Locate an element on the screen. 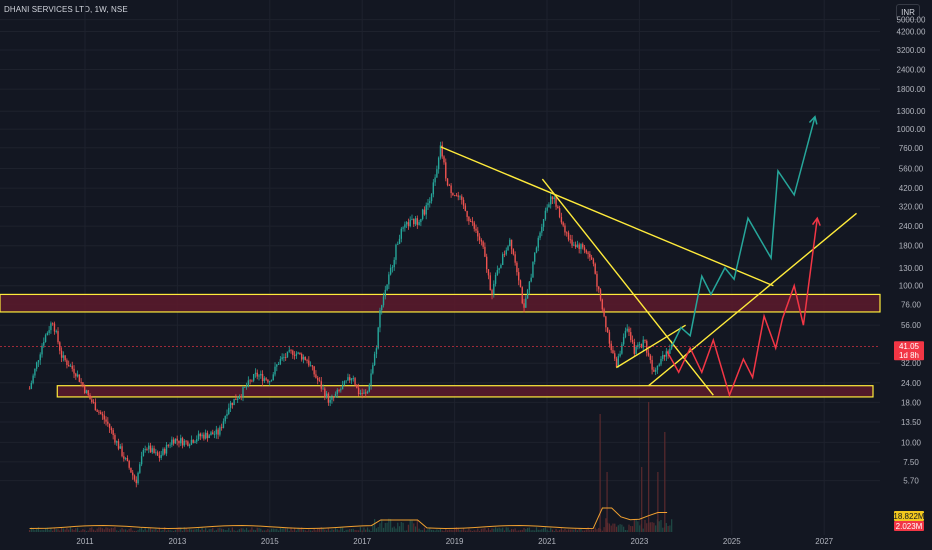 The image size is (932, 550). currency-button: INR is located at coordinates (908, 12).